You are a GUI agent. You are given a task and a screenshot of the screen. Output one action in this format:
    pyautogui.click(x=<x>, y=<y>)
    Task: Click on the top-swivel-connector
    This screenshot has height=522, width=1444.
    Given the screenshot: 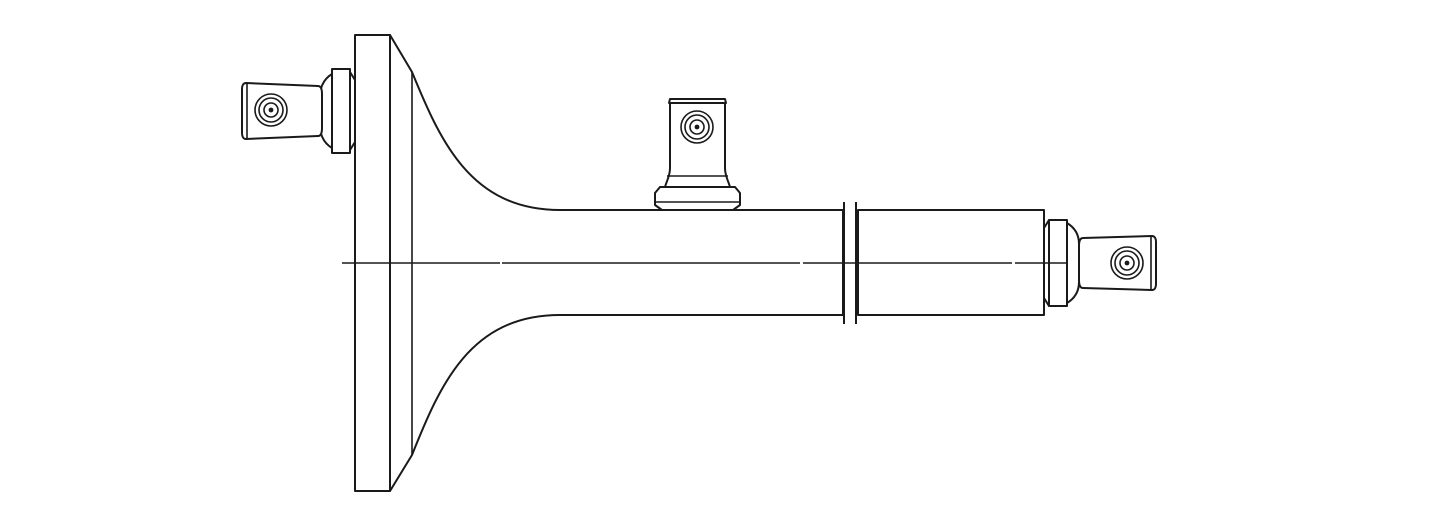 What is the action you would take?
    pyautogui.click(x=697, y=154)
    